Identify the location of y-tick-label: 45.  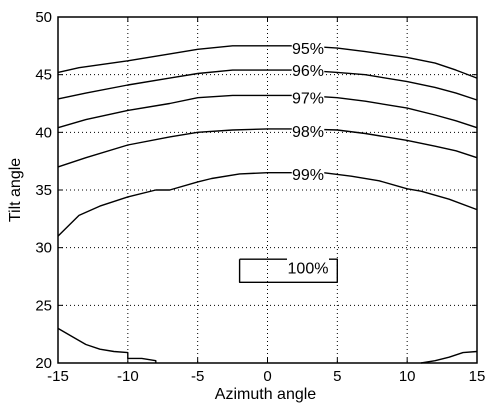
(43, 75).